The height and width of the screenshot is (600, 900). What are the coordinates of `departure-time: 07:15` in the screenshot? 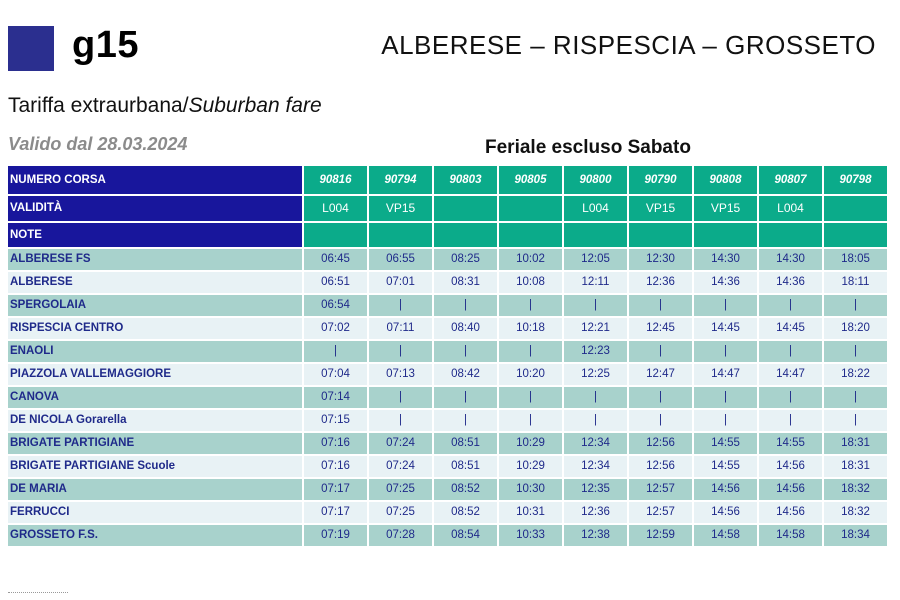 It's located at (335, 420).